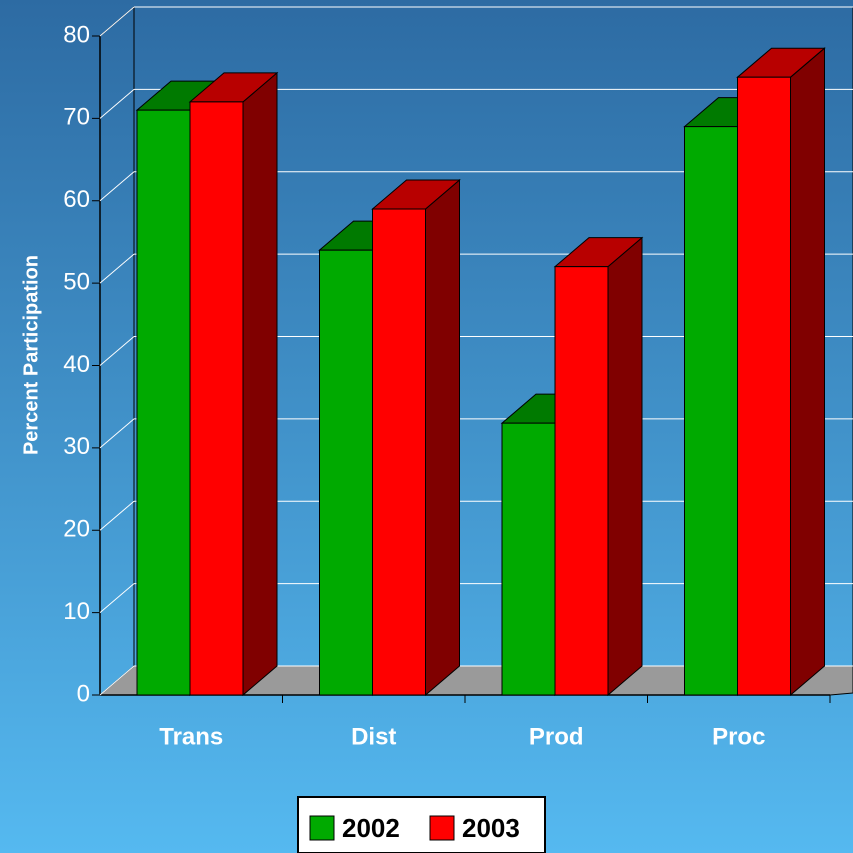  Describe the element at coordinates (76, 529) in the screenshot. I see `y-tick-label: 20` at that location.